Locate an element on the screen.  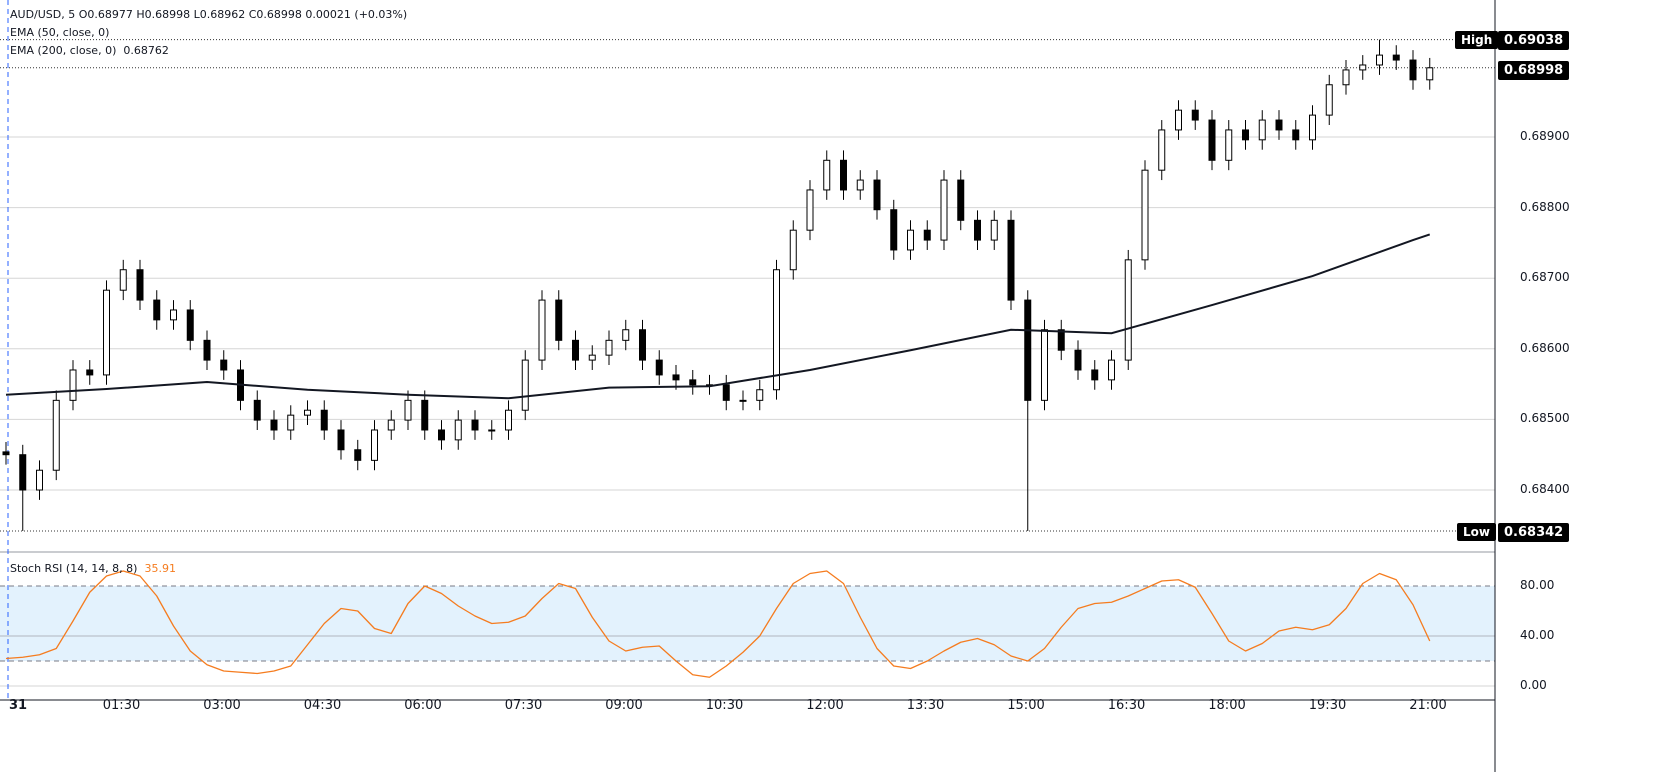
time-tick-label: 21:00 is located at coordinates (1428, 705).